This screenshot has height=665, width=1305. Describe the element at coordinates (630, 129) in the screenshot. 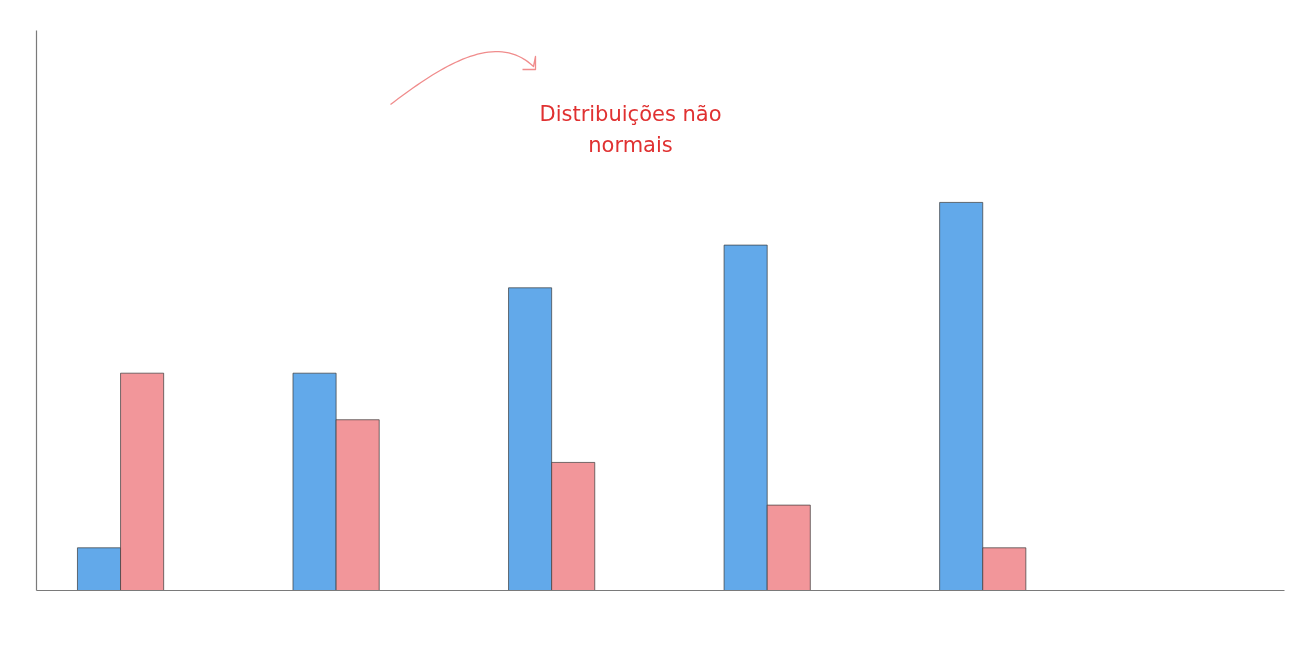

I see `text: Distribuições não normais` at that location.